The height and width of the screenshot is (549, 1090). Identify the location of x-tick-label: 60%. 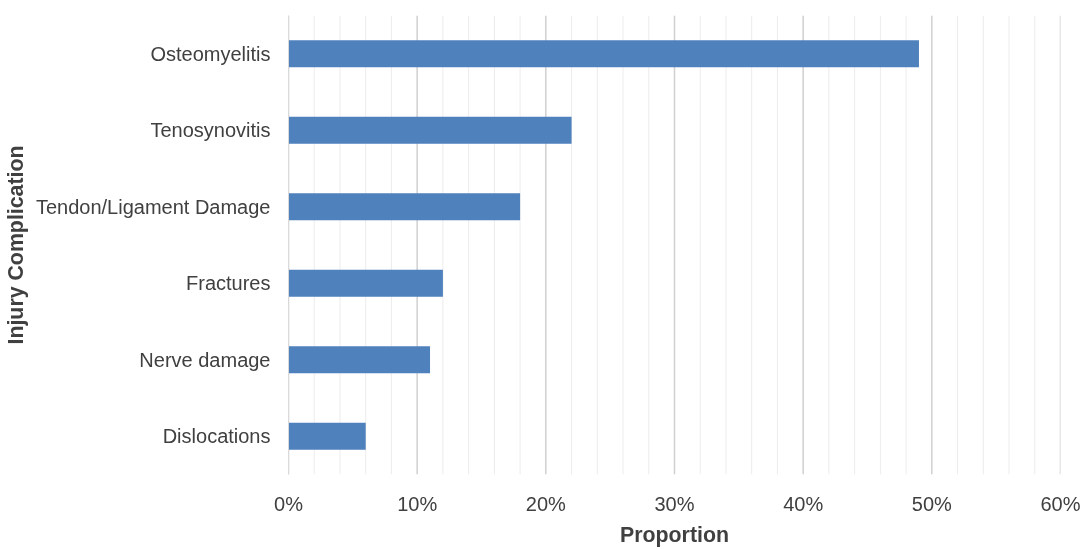
(1060, 503).